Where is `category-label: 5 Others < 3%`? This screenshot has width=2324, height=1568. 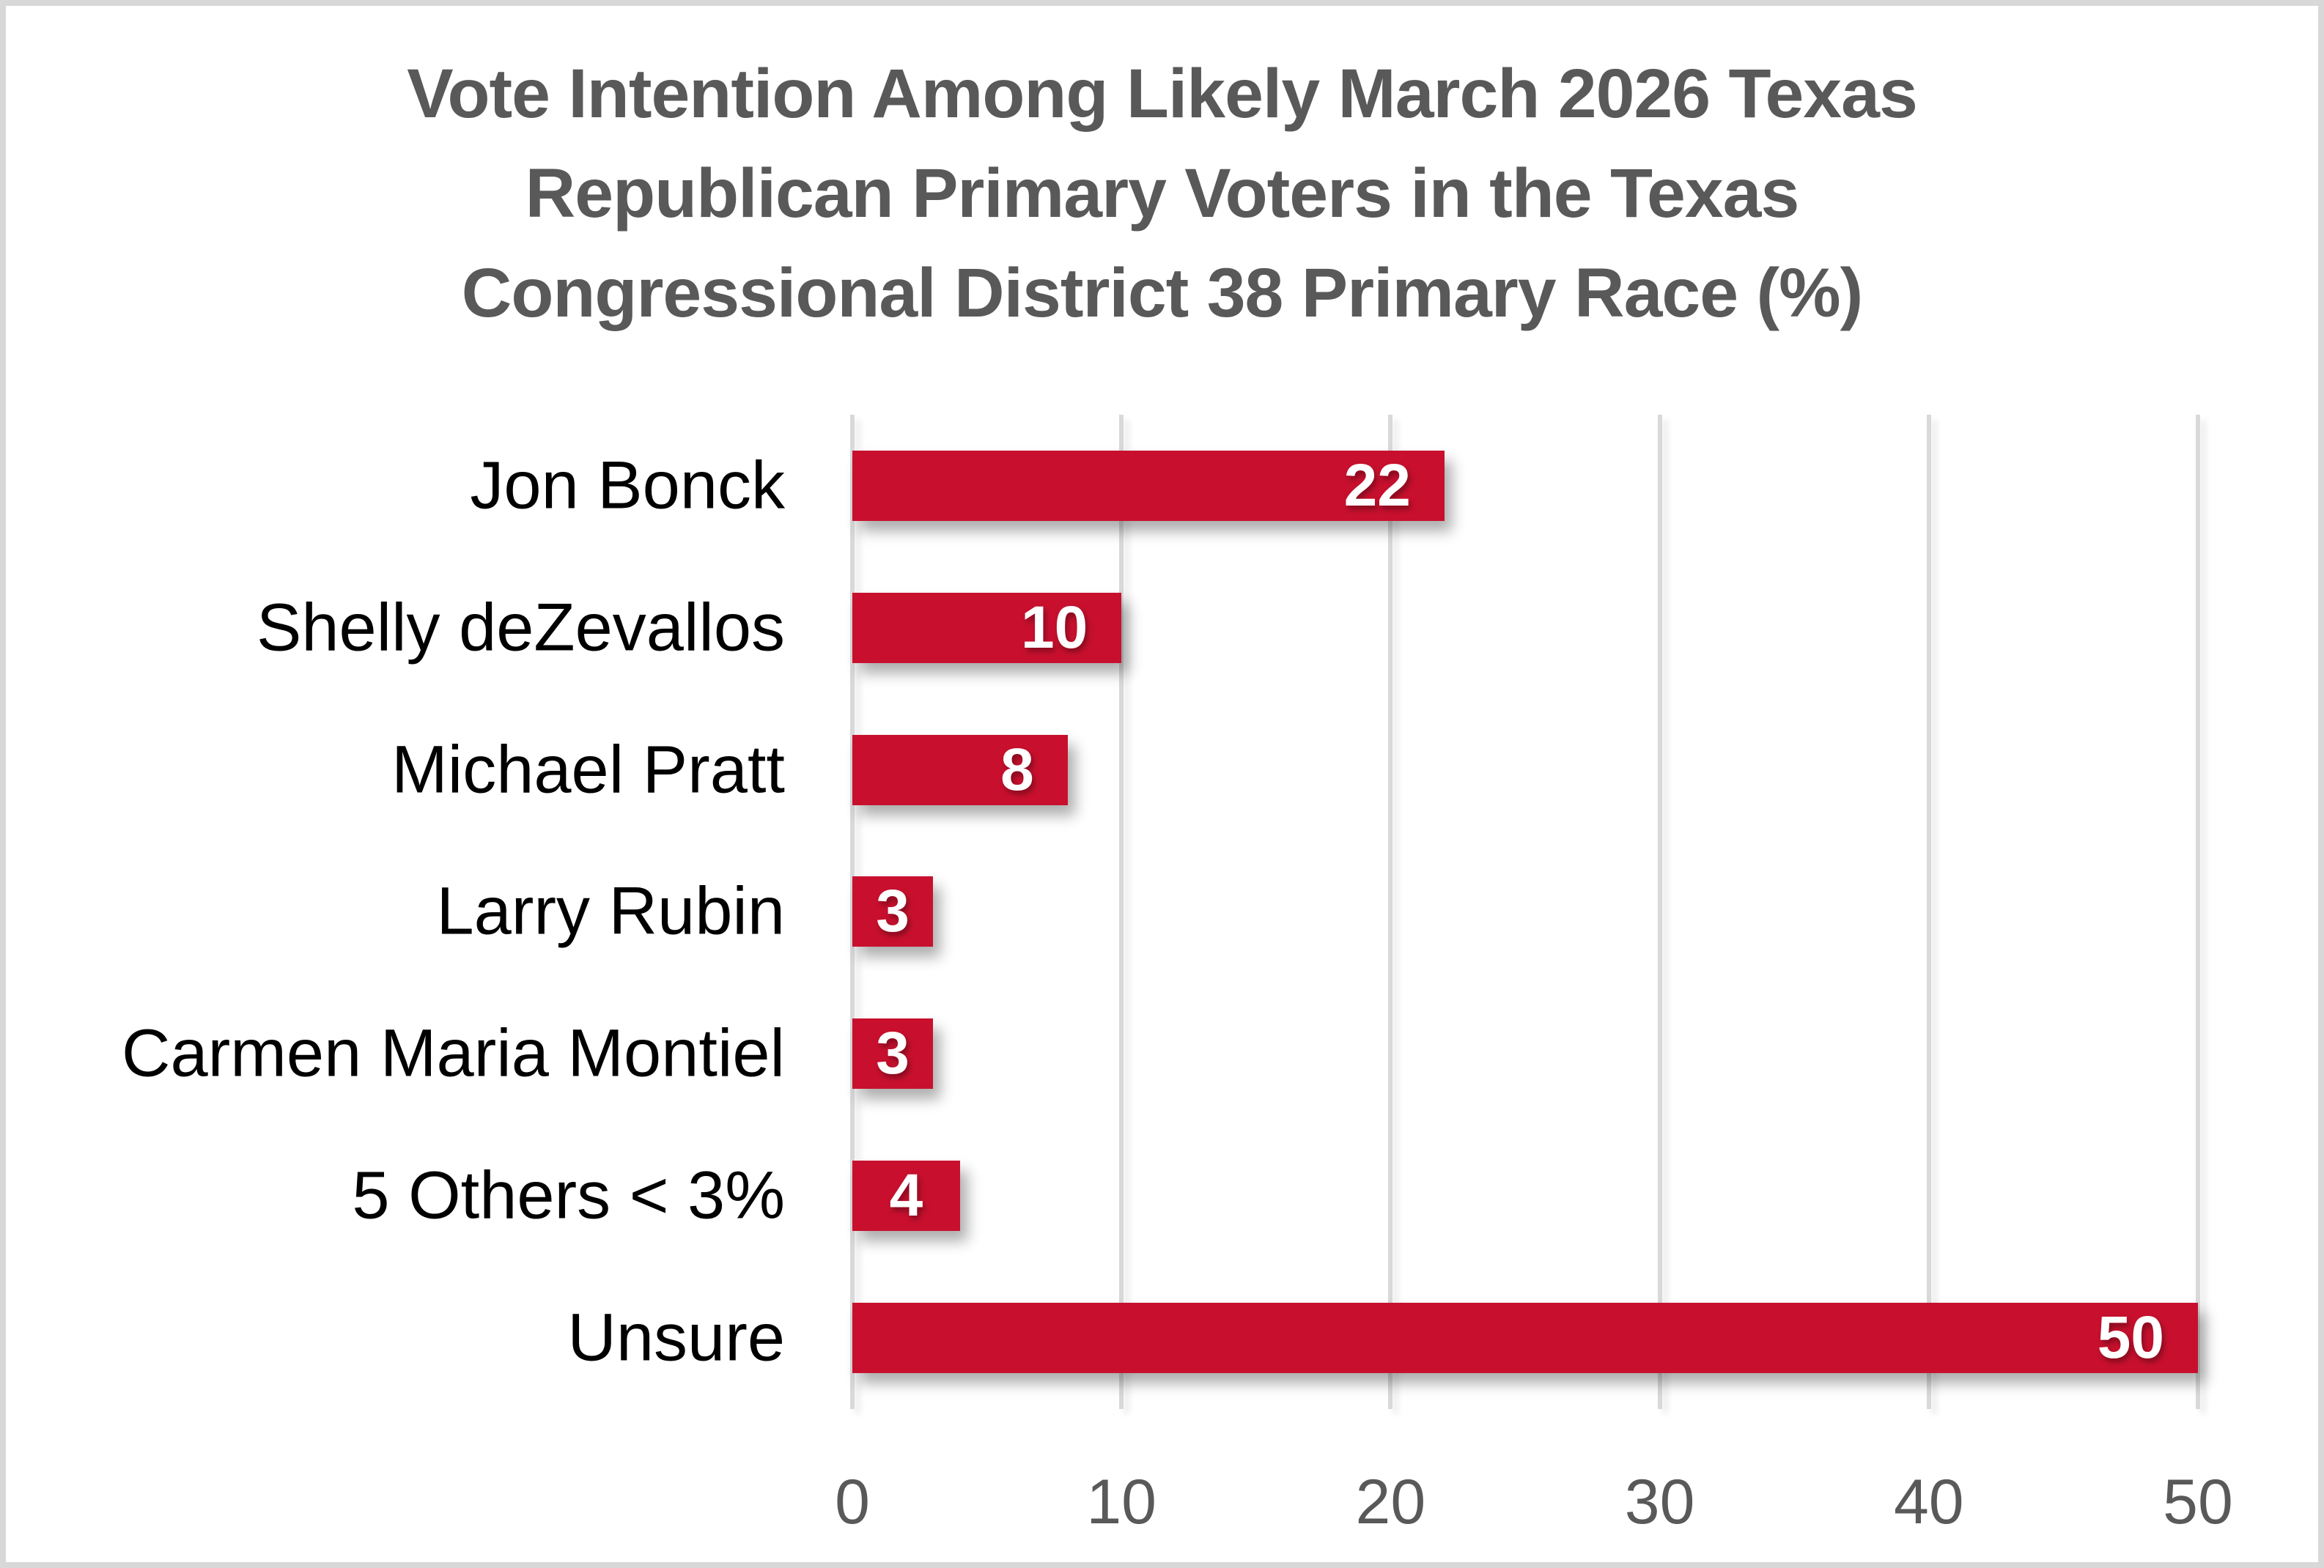
category-label: 5 Others < 3% is located at coordinates (568, 1195).